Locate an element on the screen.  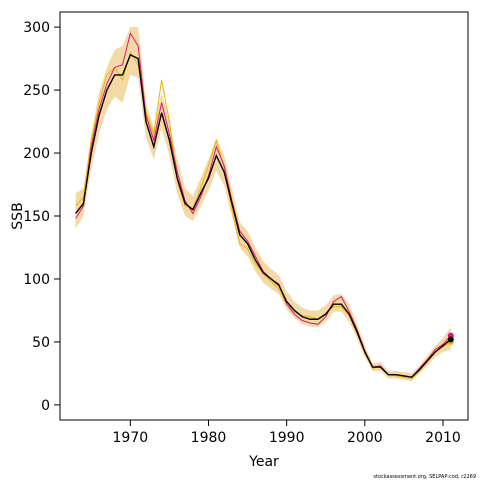
x-tick-label: 2000 is located at coordinates (365, 438).